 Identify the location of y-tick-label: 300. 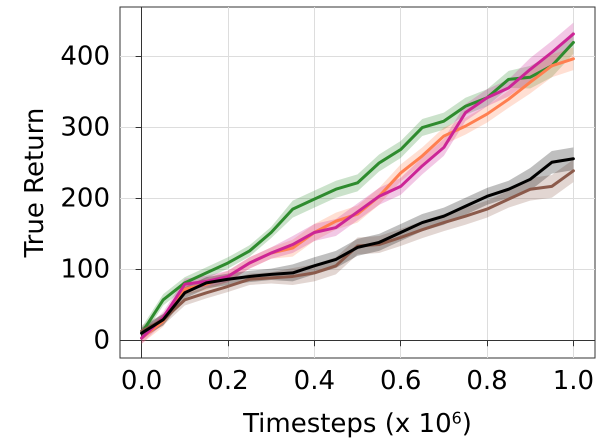
(85, 127).